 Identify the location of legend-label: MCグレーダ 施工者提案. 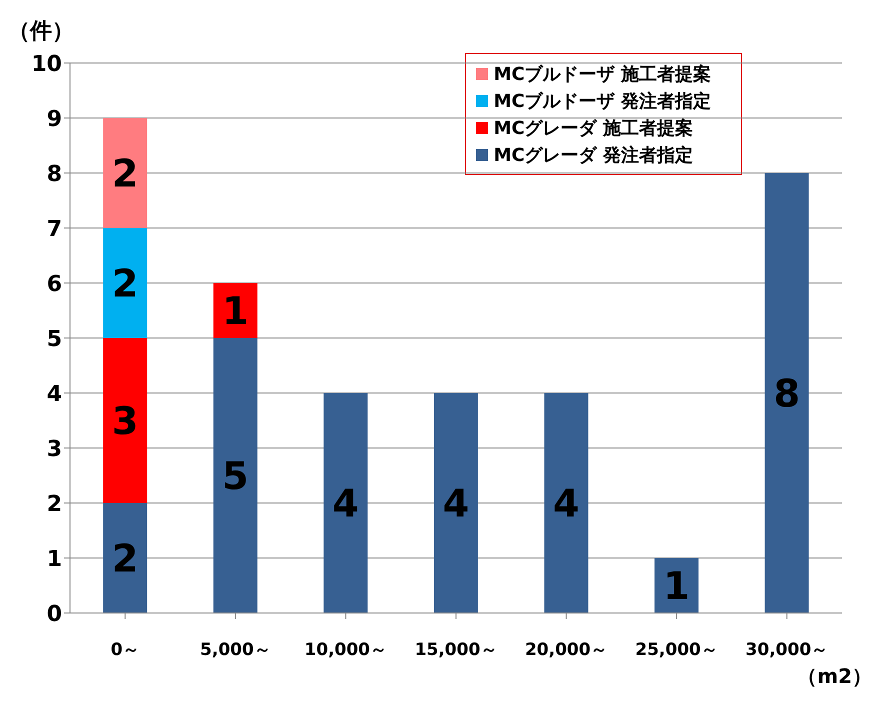
(593, 128).